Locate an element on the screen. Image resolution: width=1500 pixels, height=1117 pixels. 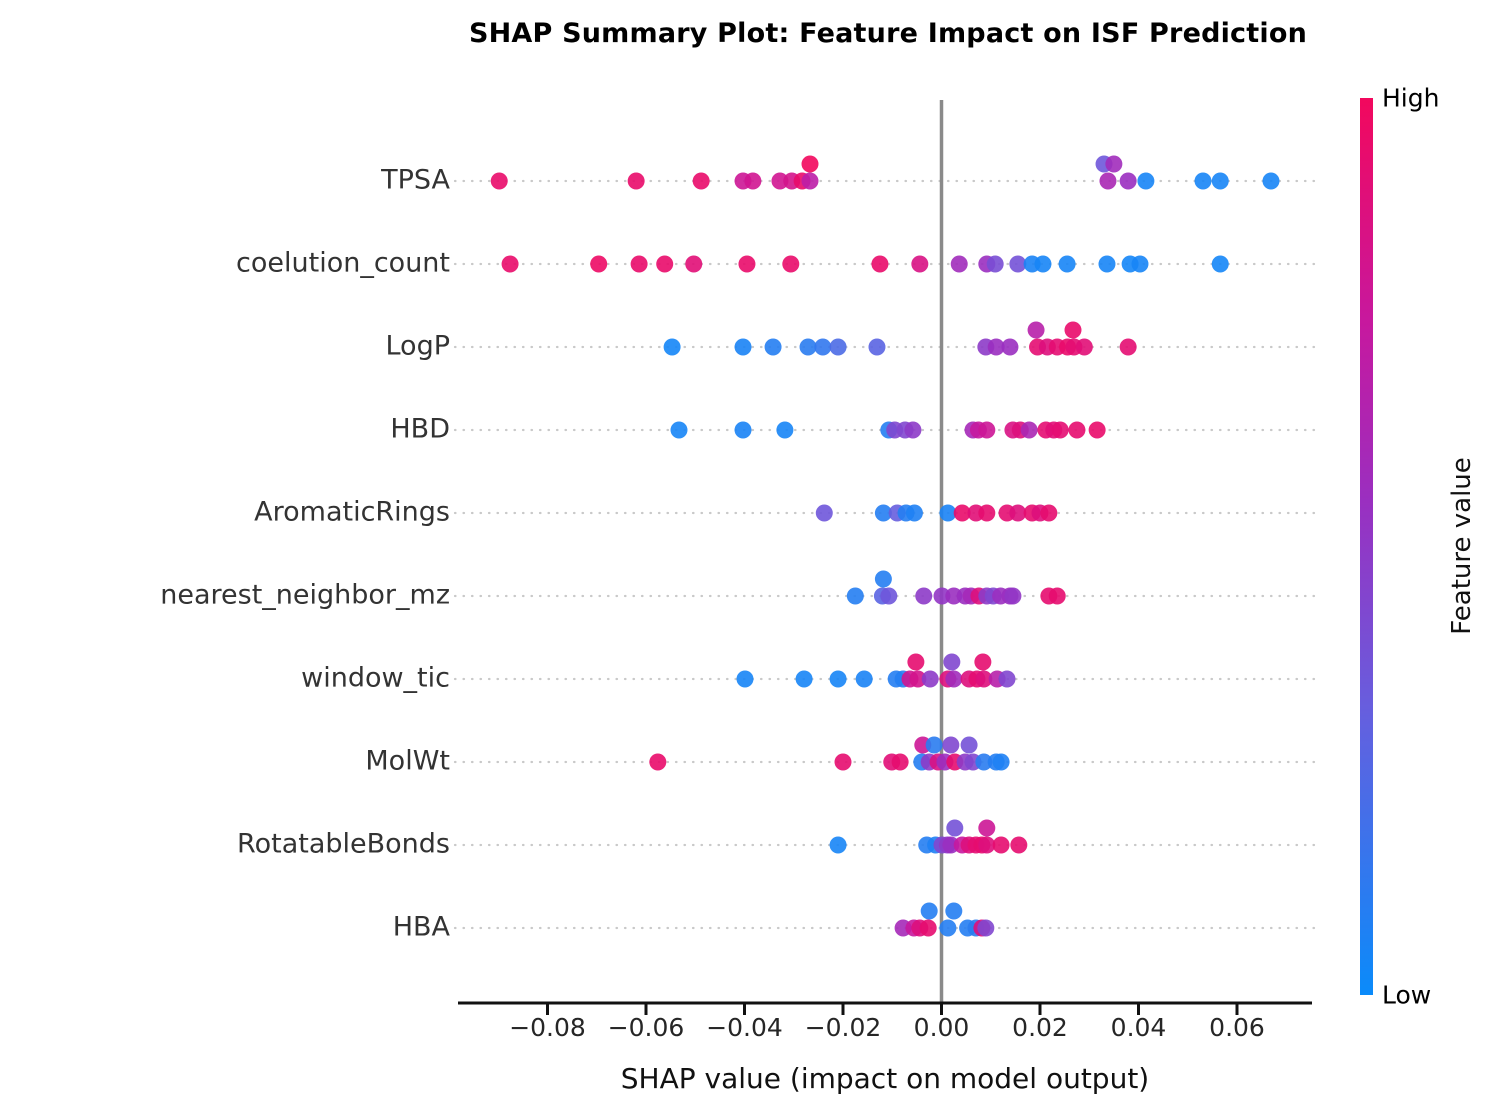
x-tick-label: 0.04 is located at coordinates (1138, 1027).